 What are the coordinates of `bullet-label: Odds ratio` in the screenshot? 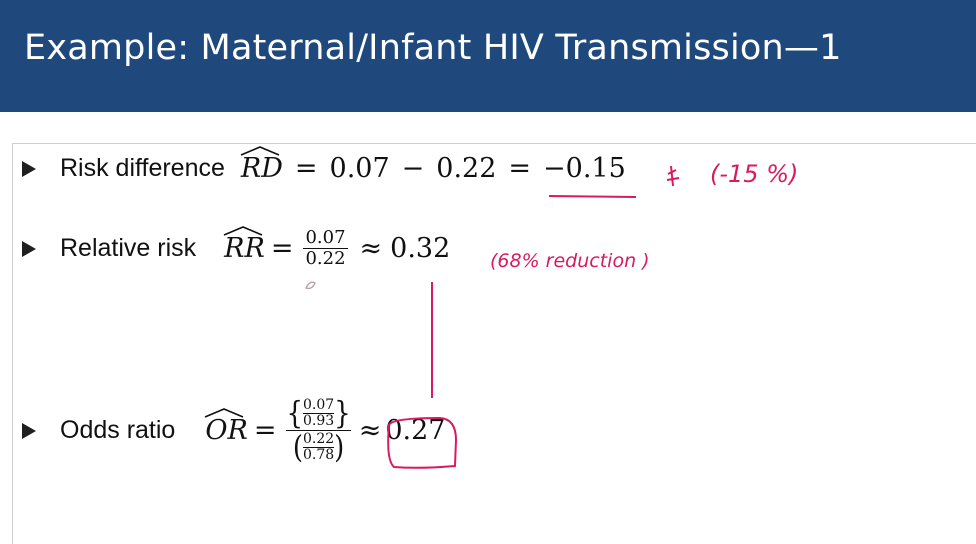 It's located at (118, 430).